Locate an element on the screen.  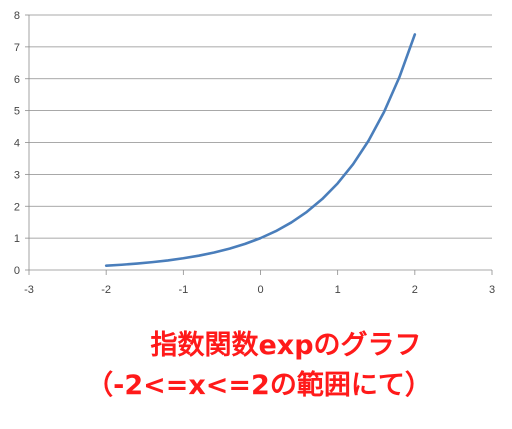
y-tick-label-5: 5 is located at coordinates (17, 112).